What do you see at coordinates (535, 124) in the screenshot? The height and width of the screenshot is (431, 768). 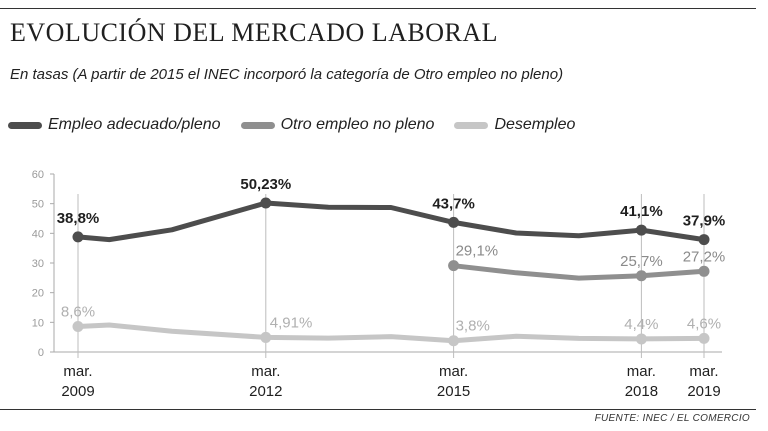 I see `legend-label-desempleo: Desempleo` at bounding box center [535, 124].